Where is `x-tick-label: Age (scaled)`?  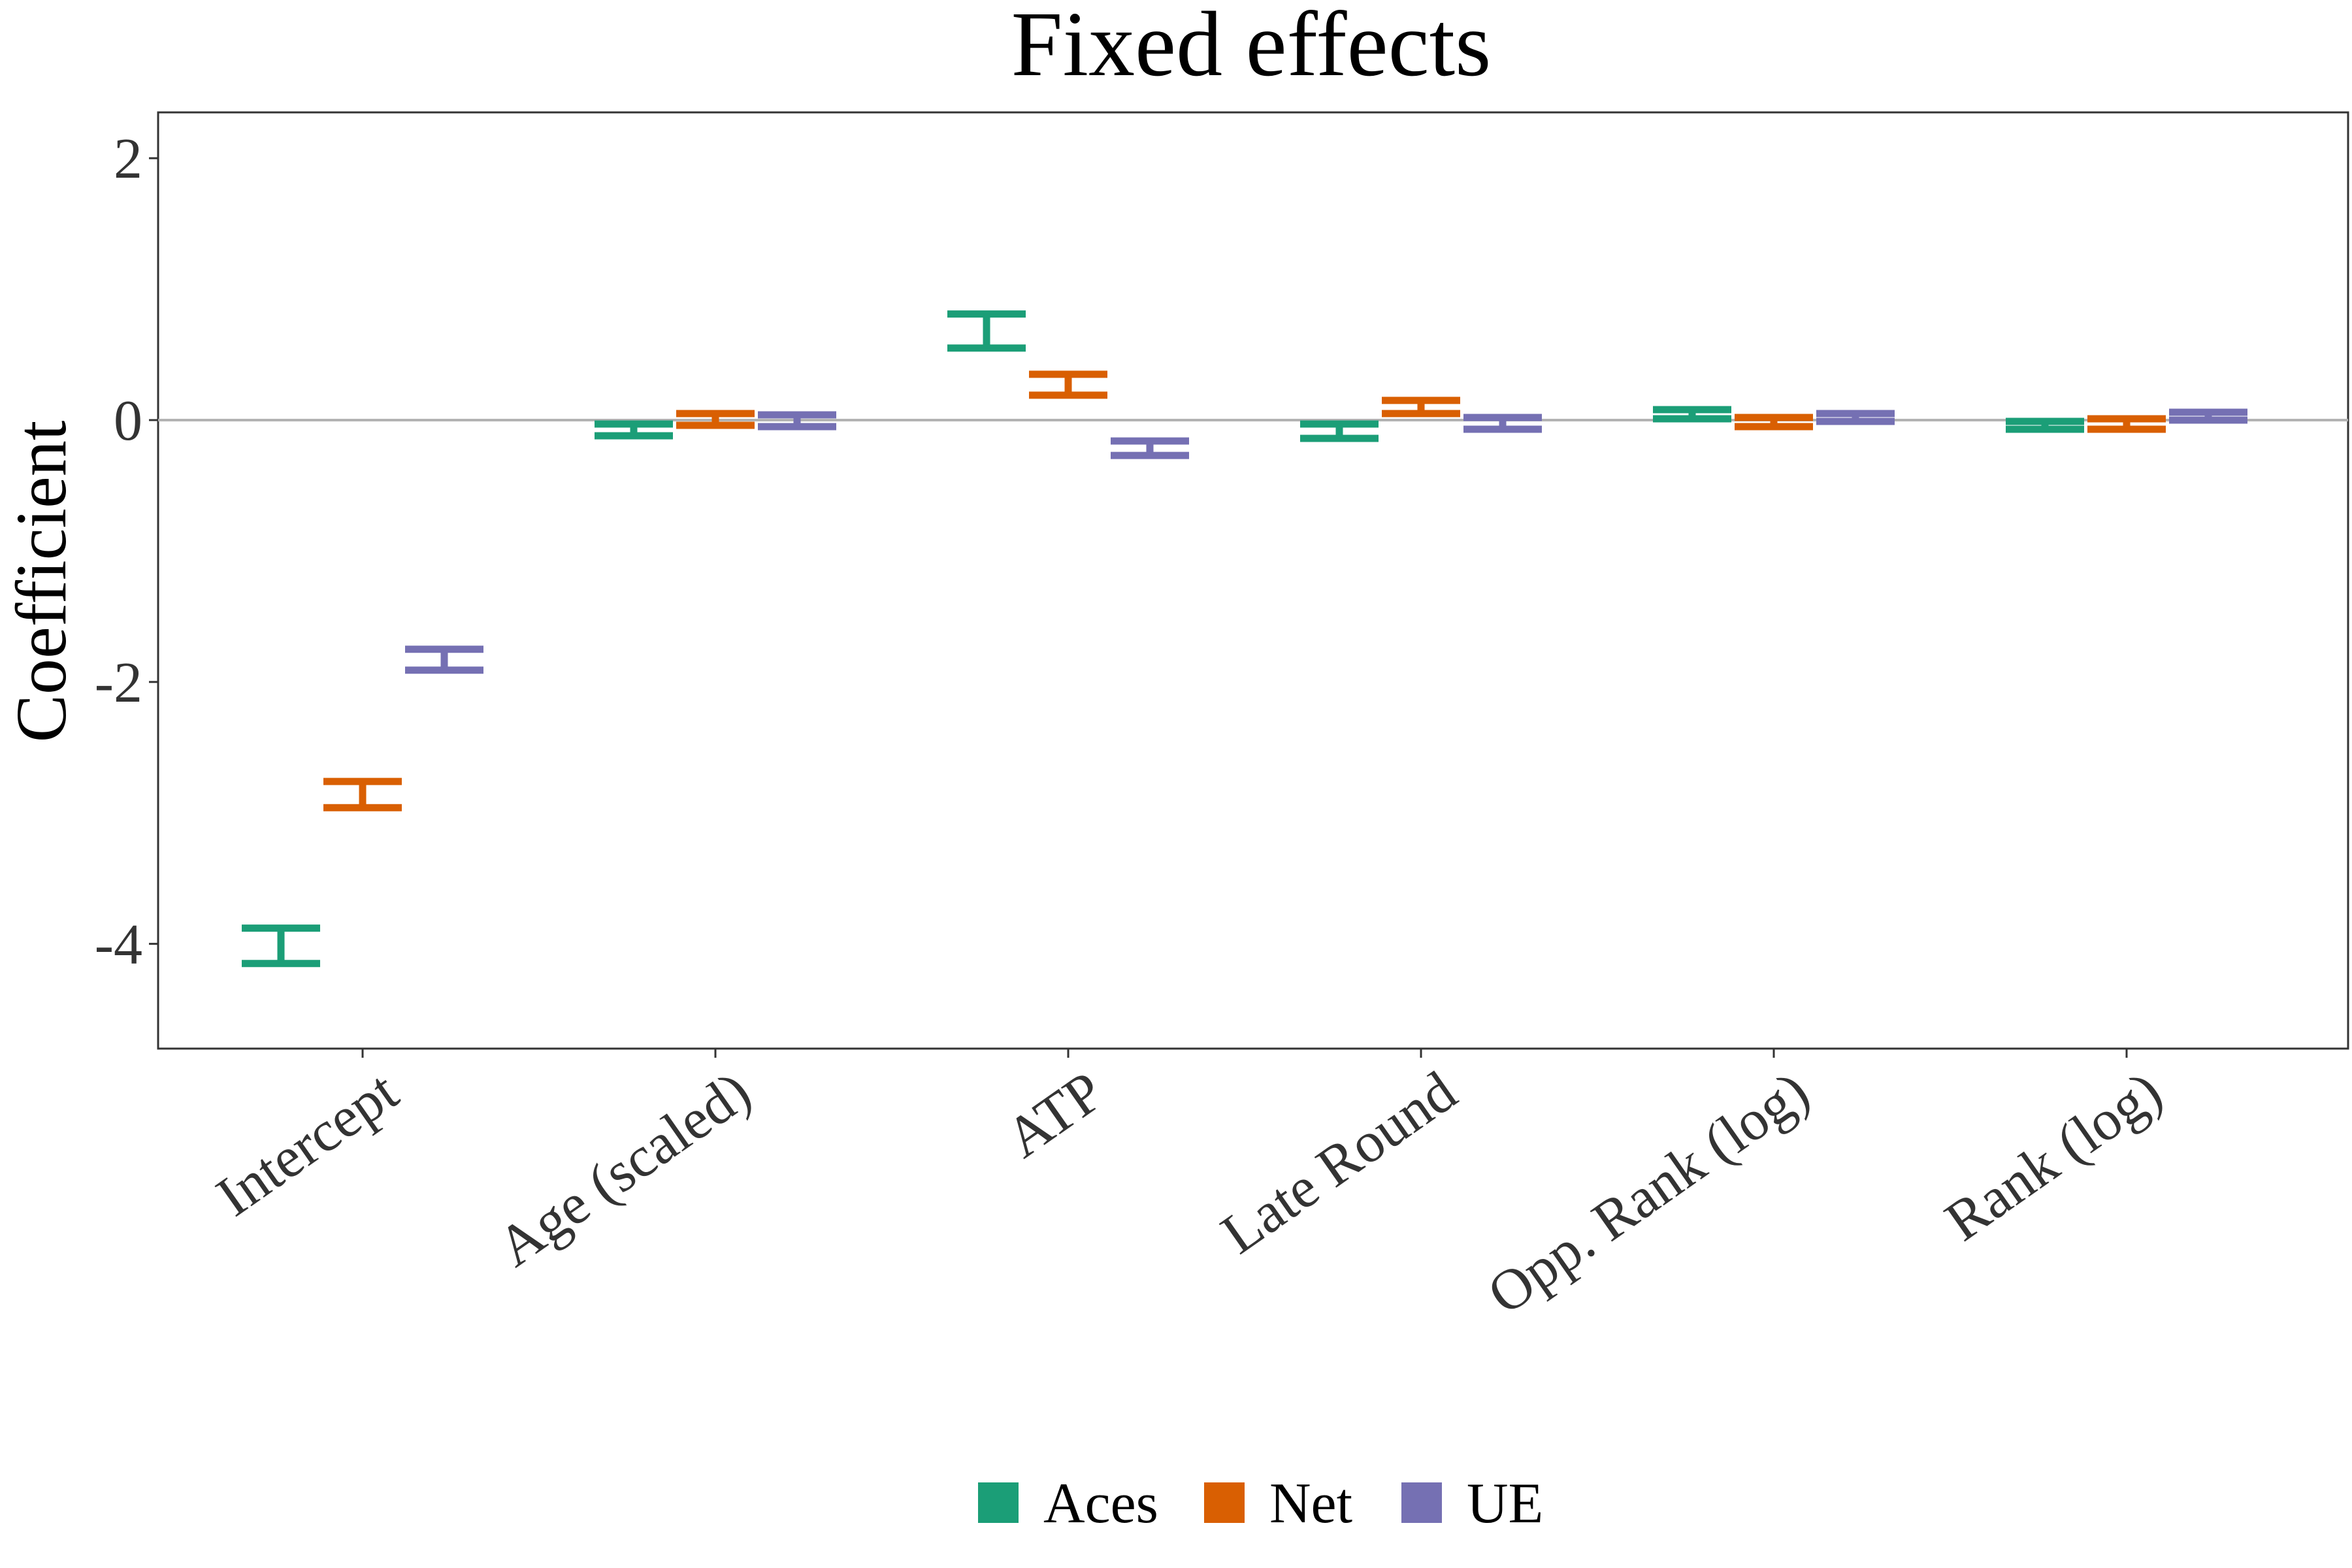
x-tick-label: Age (scaled) is located at coordinates (624, 1169).